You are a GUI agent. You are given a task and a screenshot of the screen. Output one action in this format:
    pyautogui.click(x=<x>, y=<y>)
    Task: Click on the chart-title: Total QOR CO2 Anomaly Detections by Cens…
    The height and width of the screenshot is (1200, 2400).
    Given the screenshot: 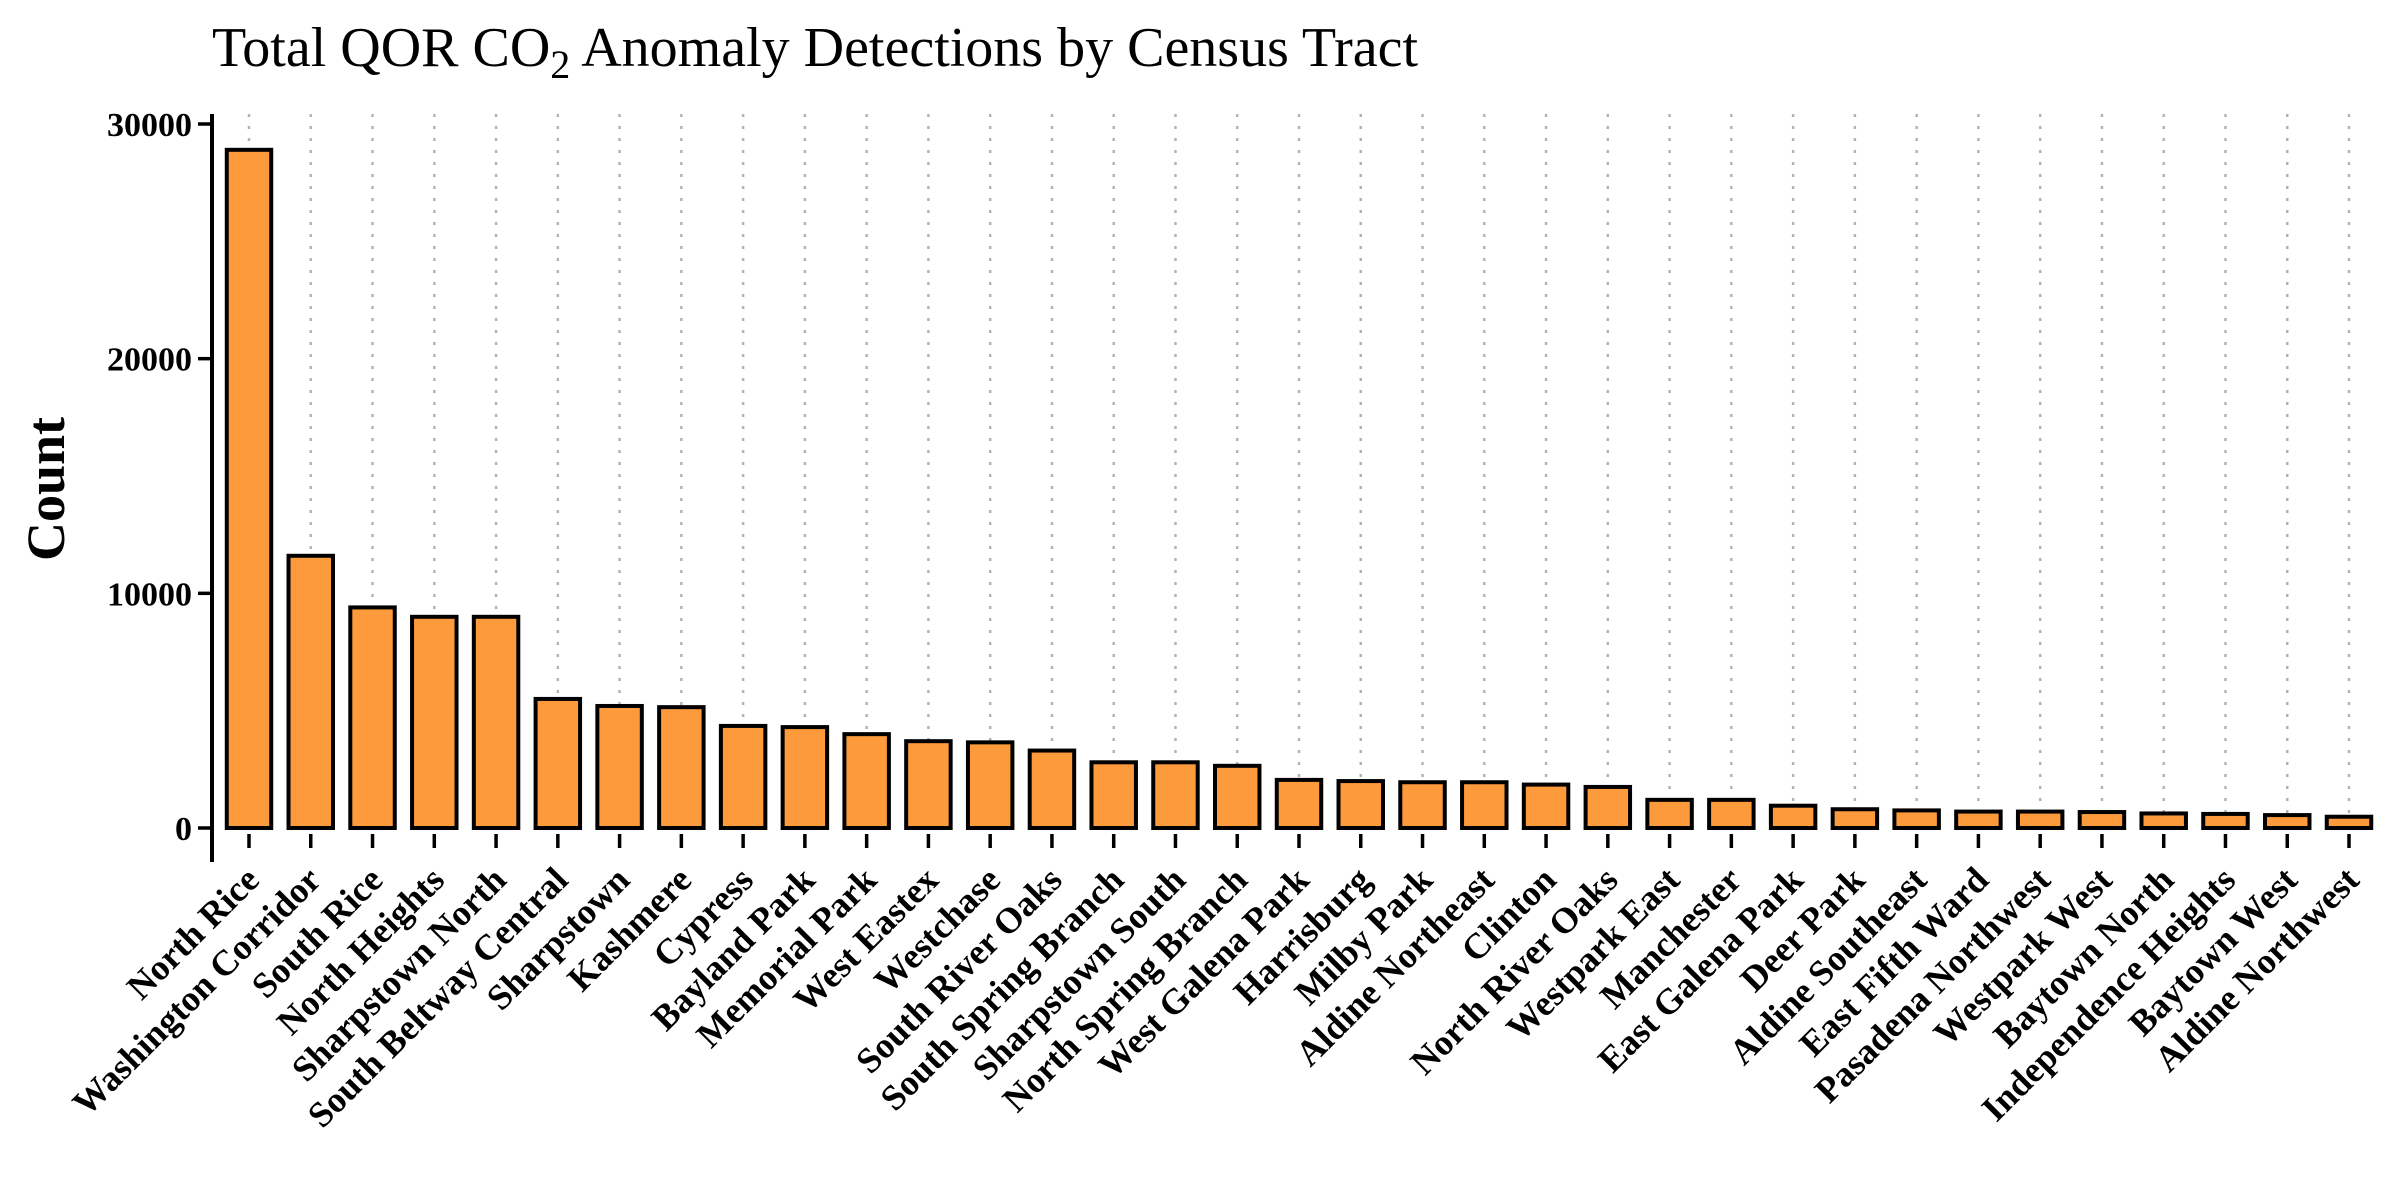 What is the action you would take?
    pyautogui.click(x=815, y=52)
    